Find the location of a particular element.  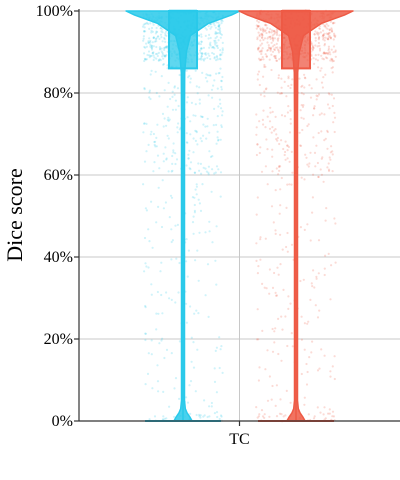

y-tick-label: 60% is located at coordinates (58, 175).